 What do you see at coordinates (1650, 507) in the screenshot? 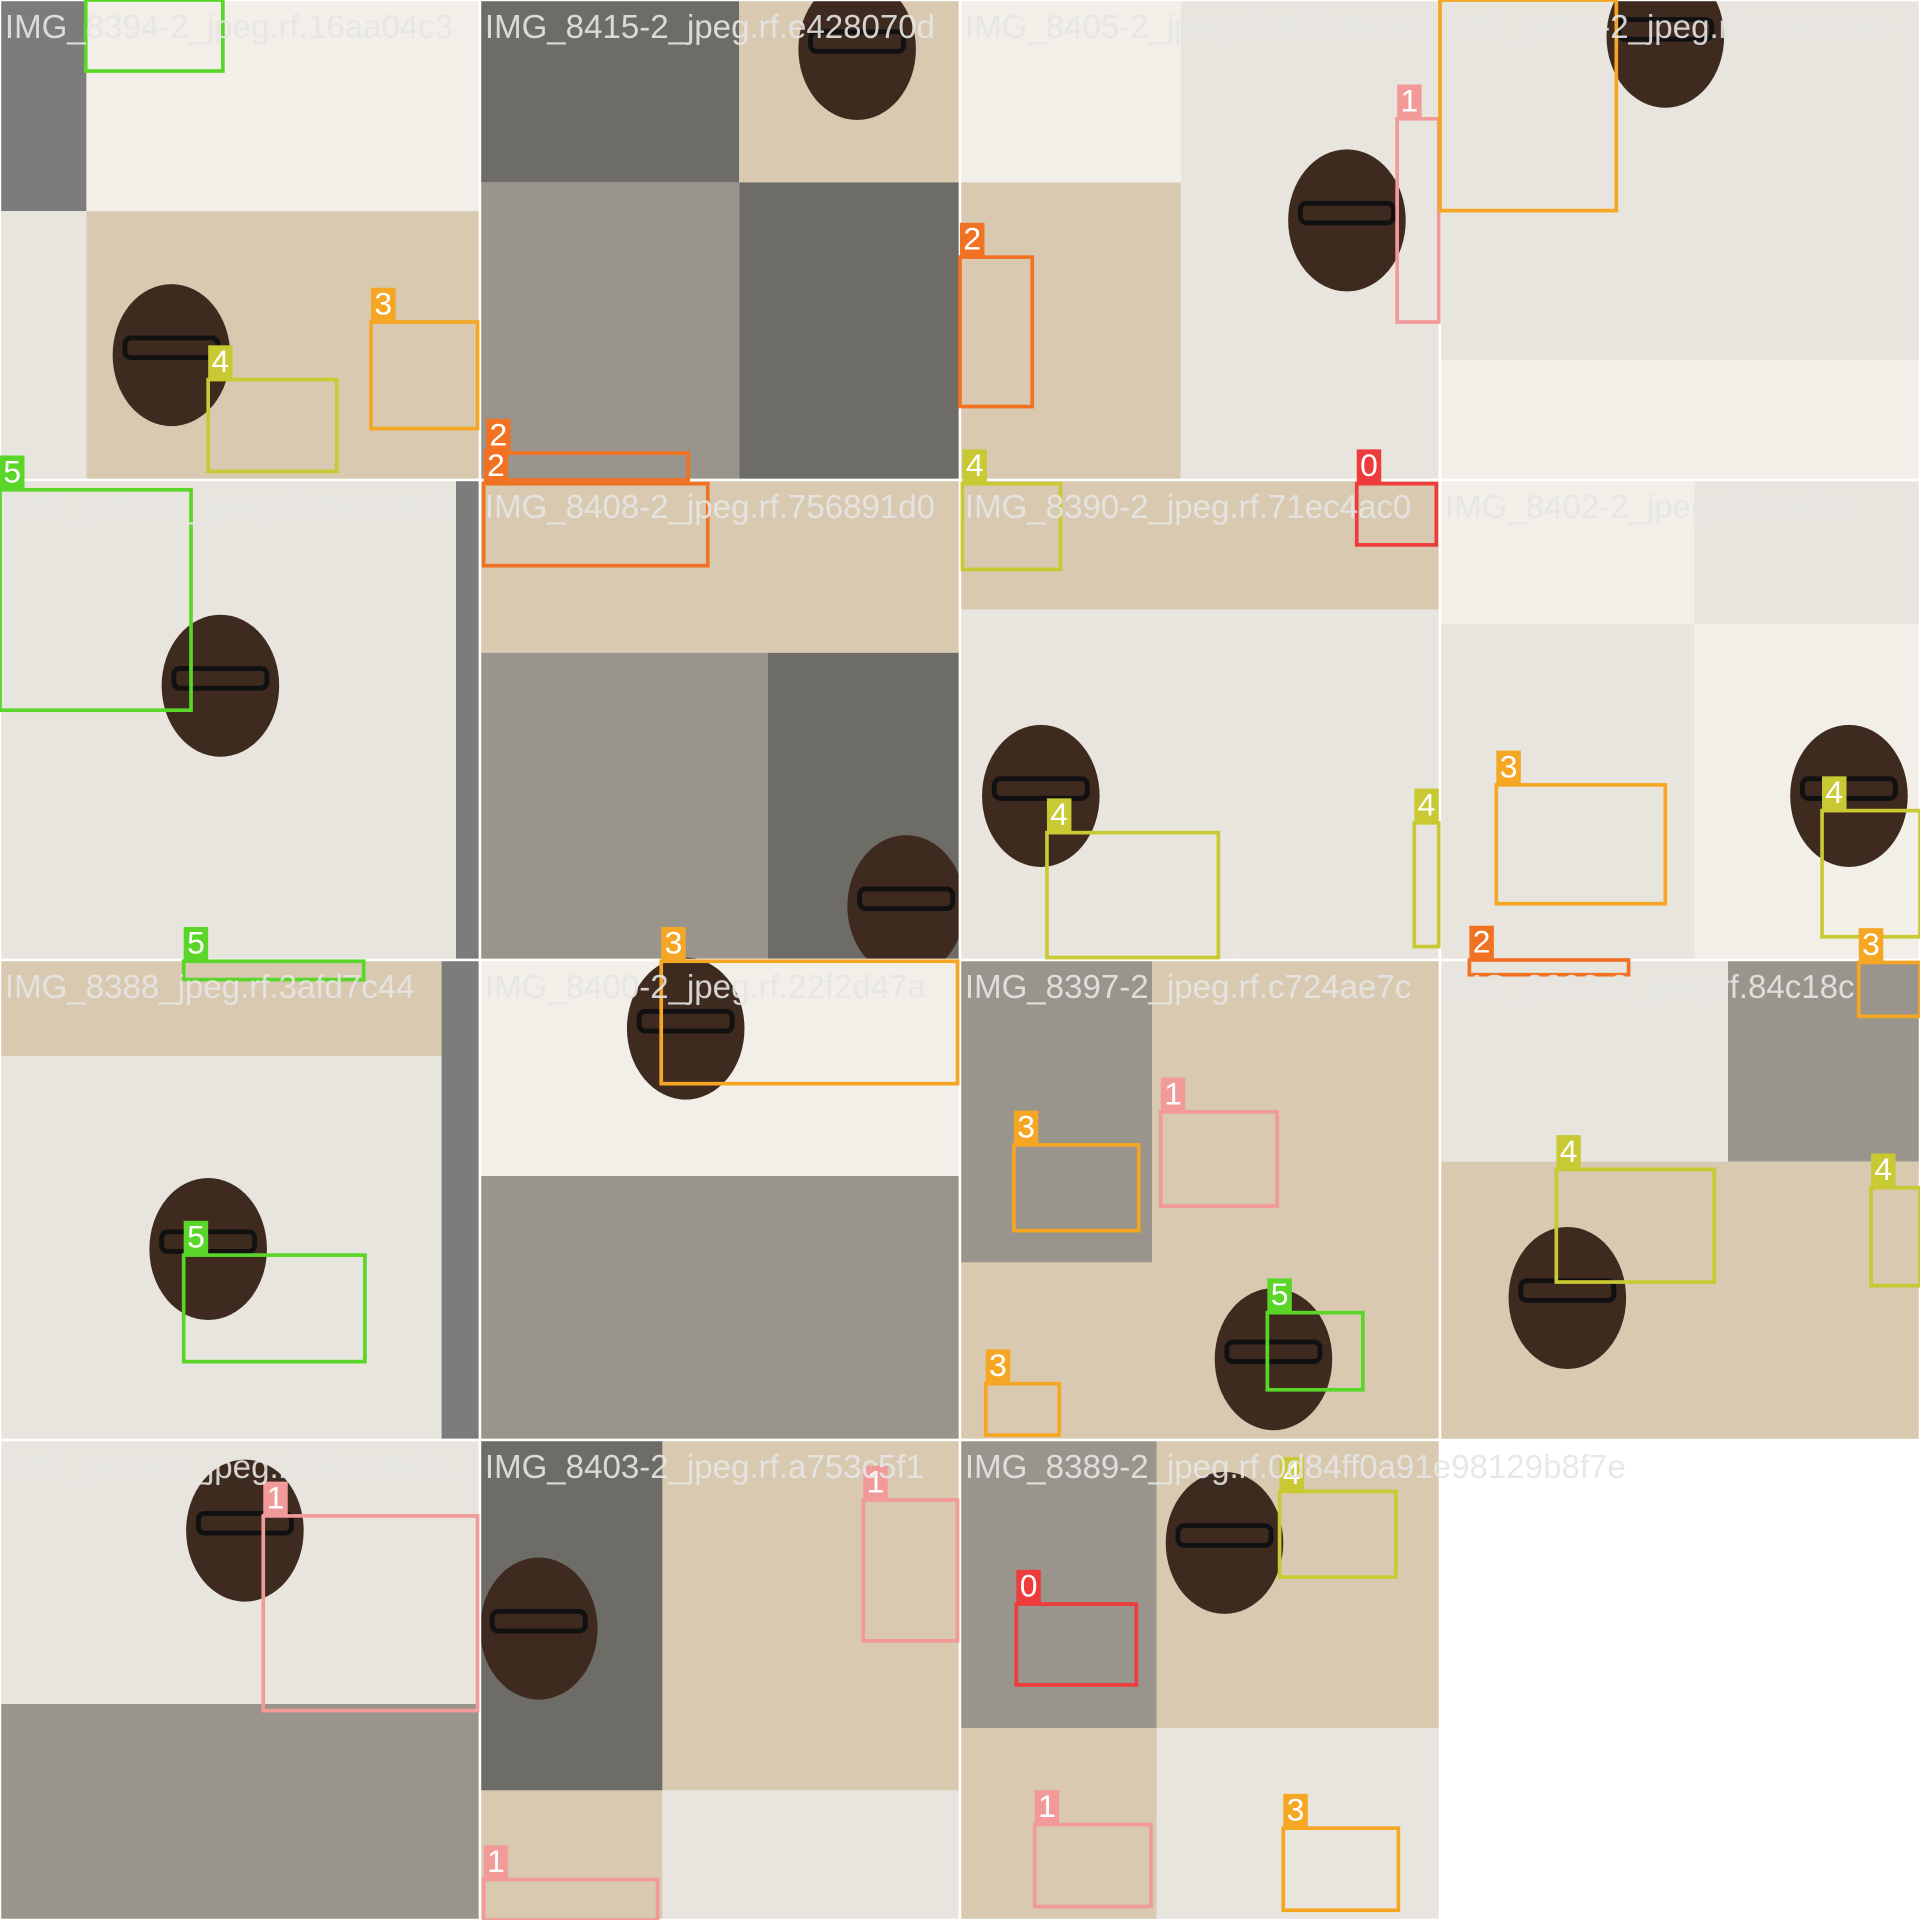
I see `file-name: IMG_8402-2_jpeg.rf.7c90bc` at bounding box center [1650, 507].